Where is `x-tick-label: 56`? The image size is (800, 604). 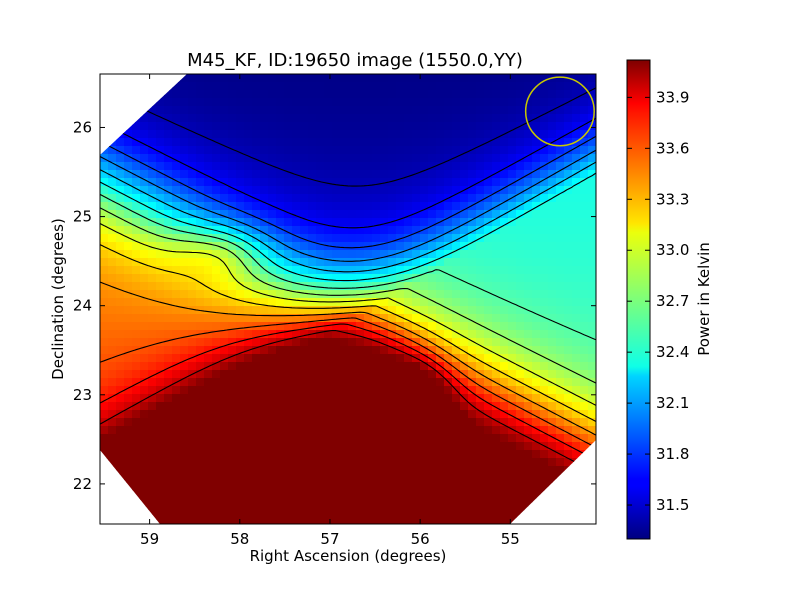 x-tick-label: 56 is located at coordinates (420, 539).